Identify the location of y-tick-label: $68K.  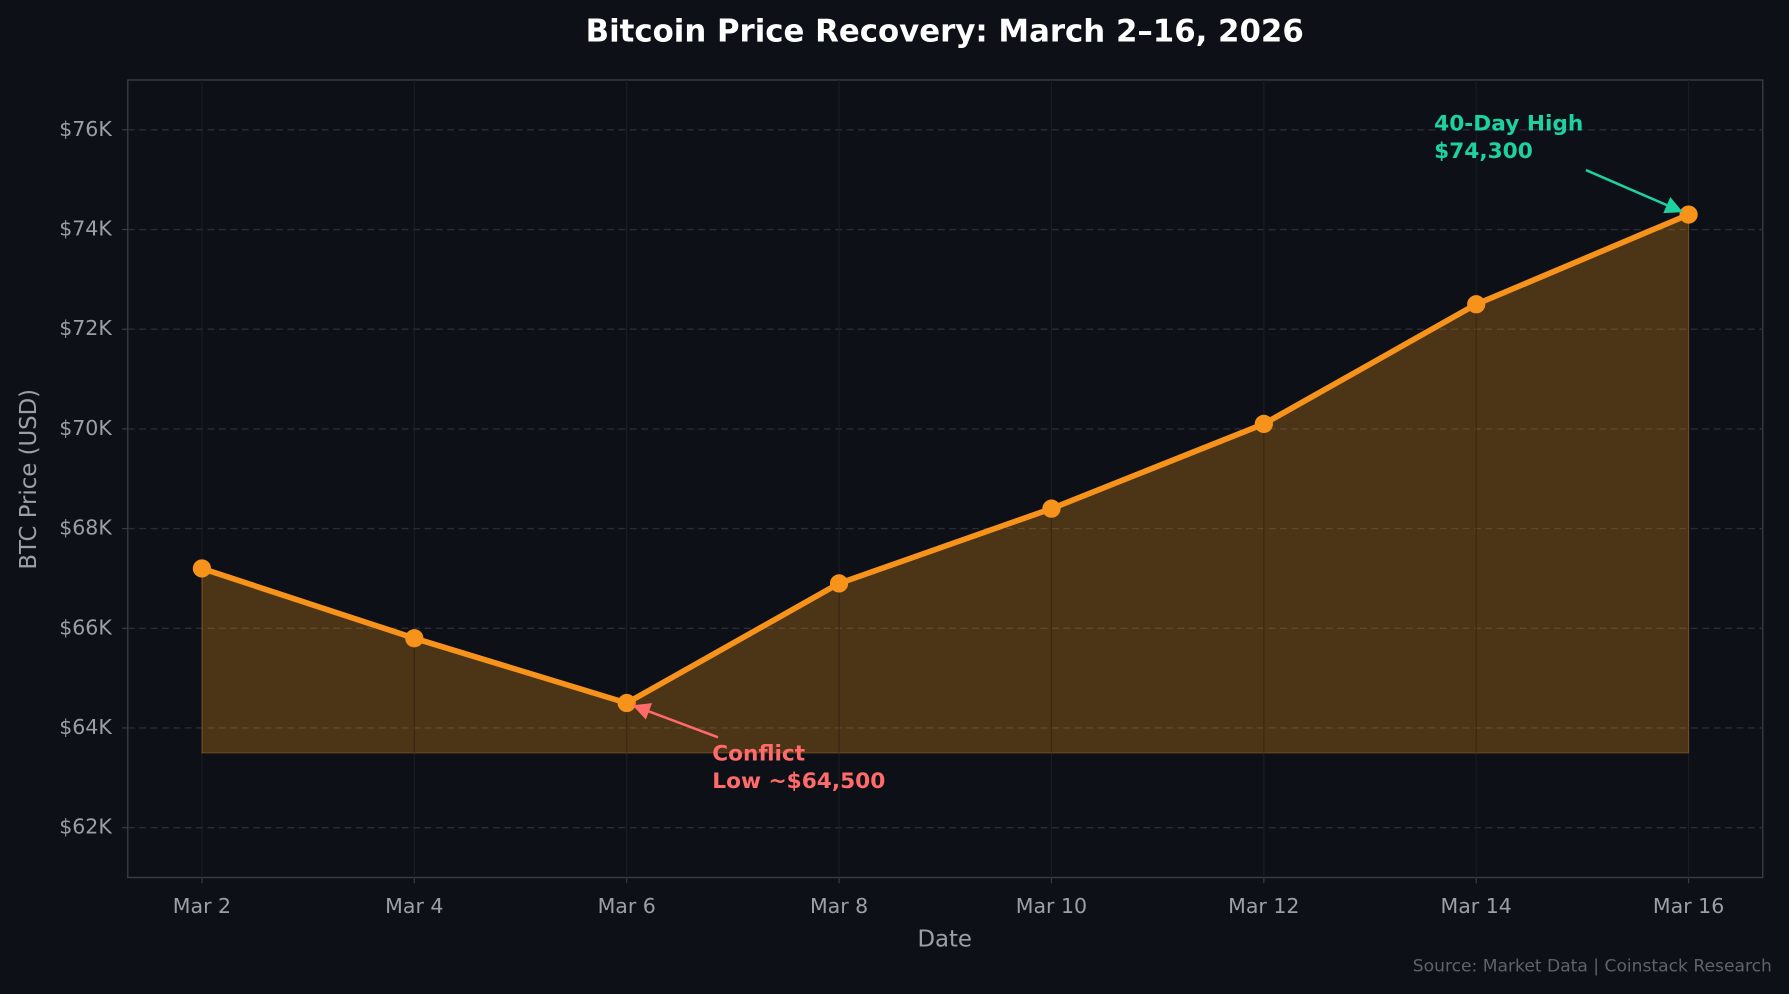
(85, 528).